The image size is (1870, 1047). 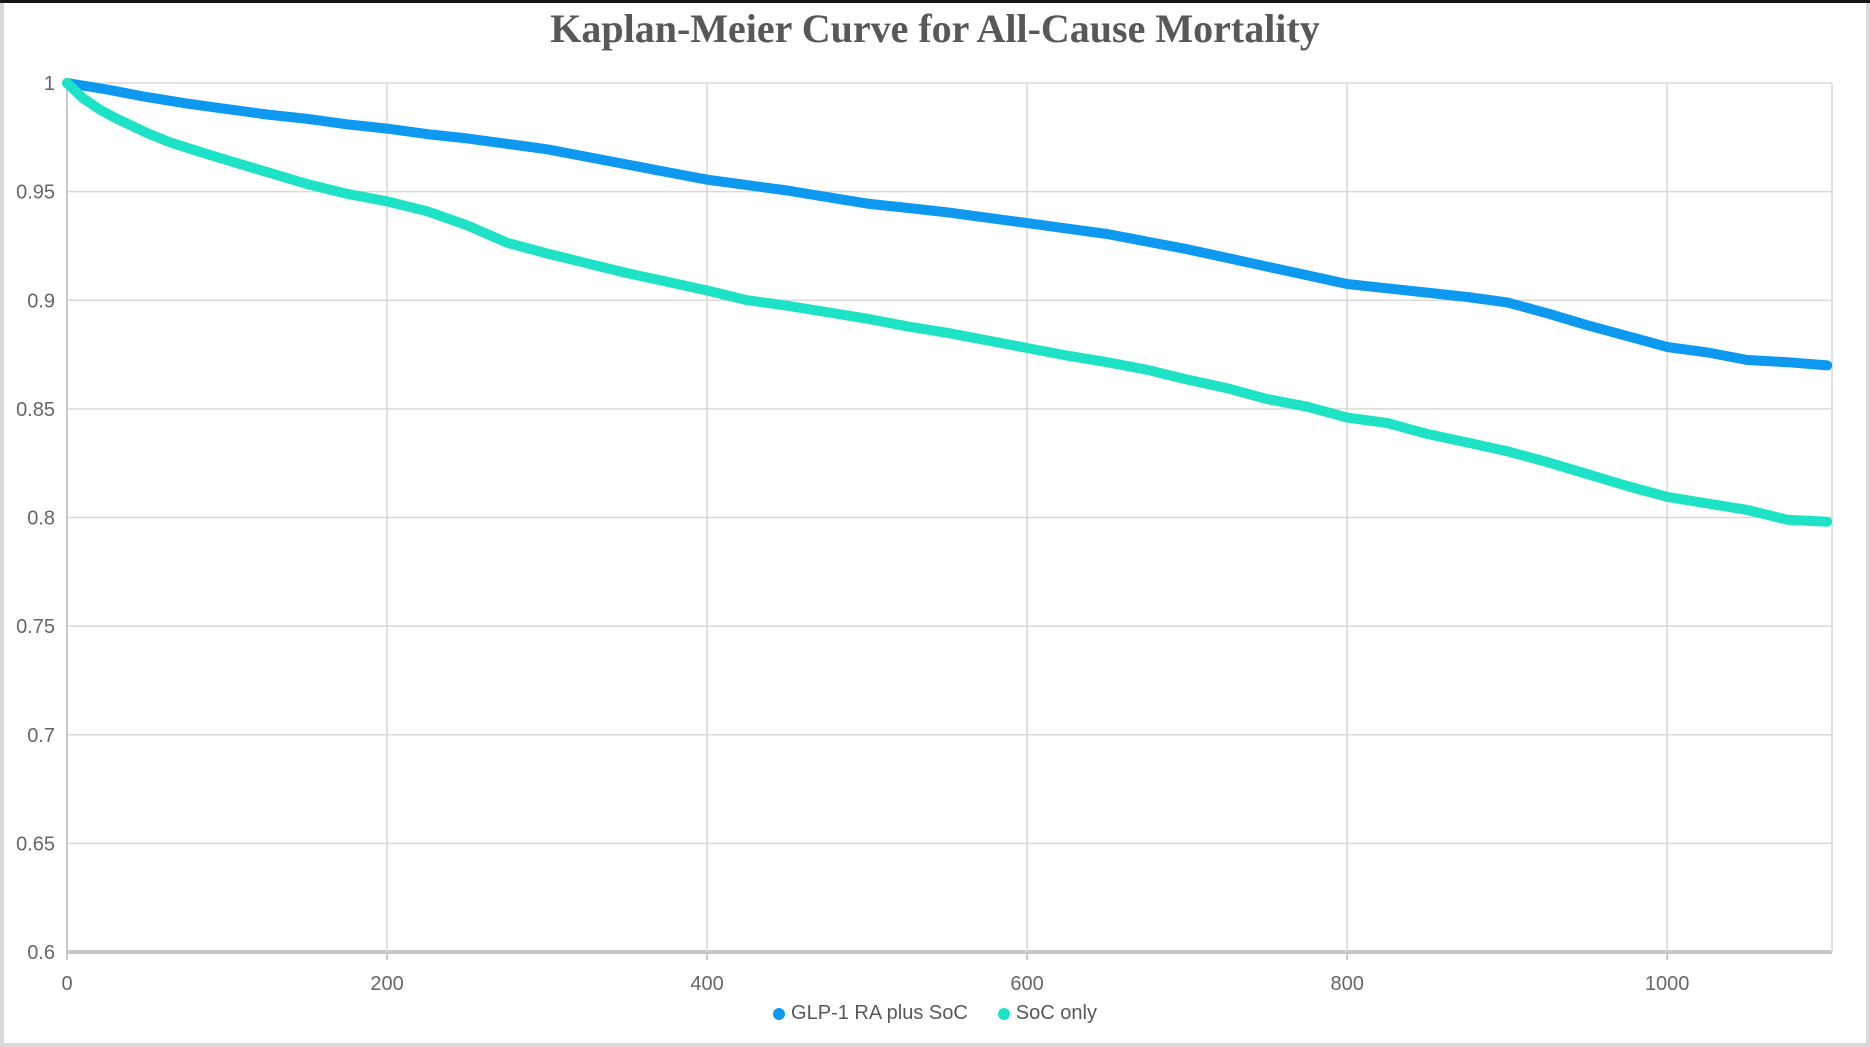 I want to click on y-tick-label-0.85: 0.85, so click(x=35, y=410).